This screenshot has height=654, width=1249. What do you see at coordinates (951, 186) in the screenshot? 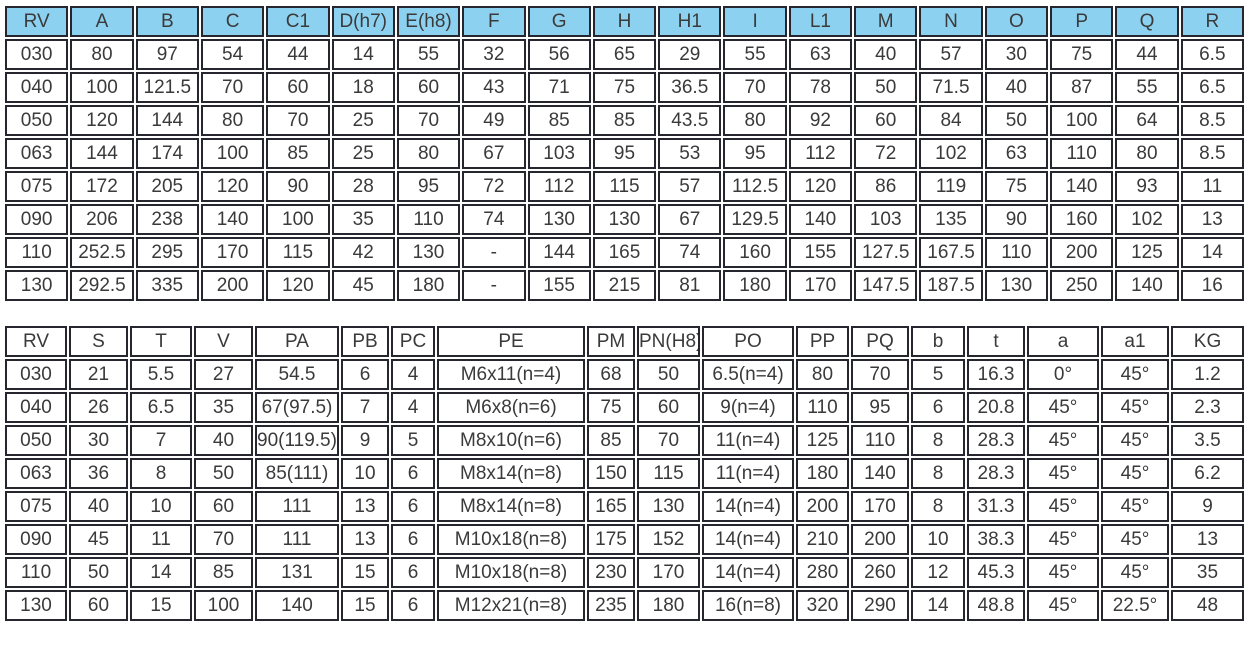
I see `table-cell: 119` at bounding box center [951, 186].